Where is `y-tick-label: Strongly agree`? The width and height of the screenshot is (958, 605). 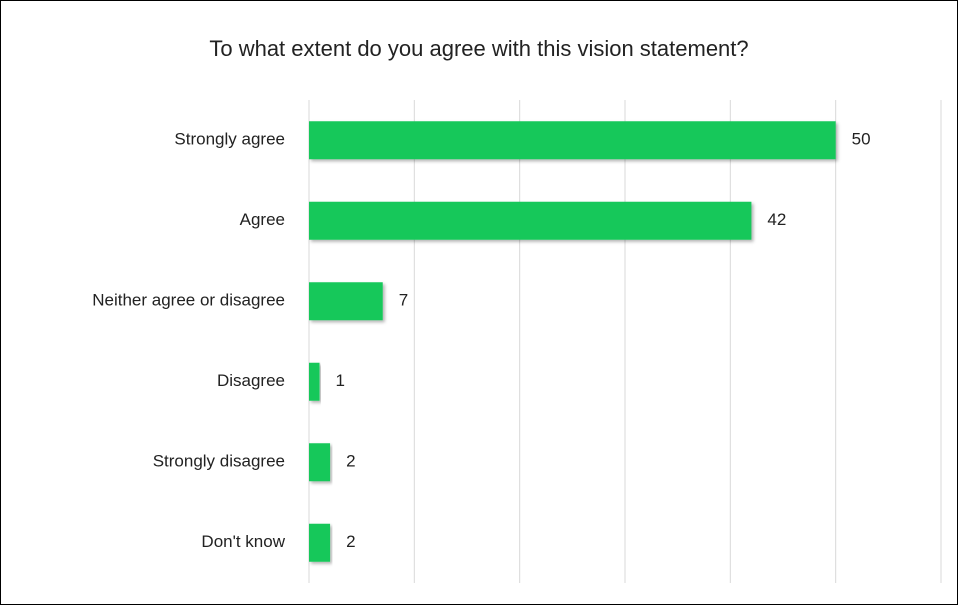 y-tick-label: Strongly agree is located at coordinates (229, 139).